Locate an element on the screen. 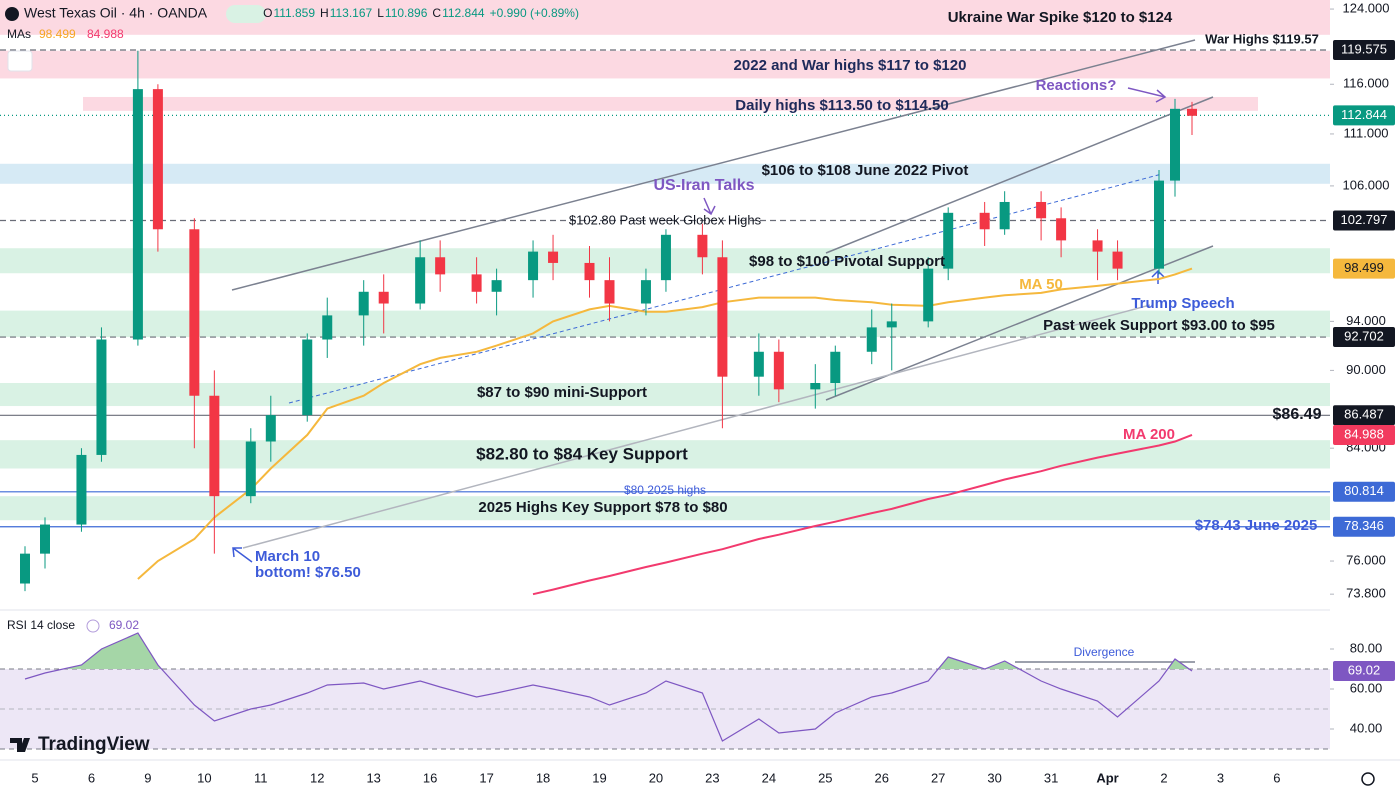  rsi-icon is located at coordinates (93, 626).